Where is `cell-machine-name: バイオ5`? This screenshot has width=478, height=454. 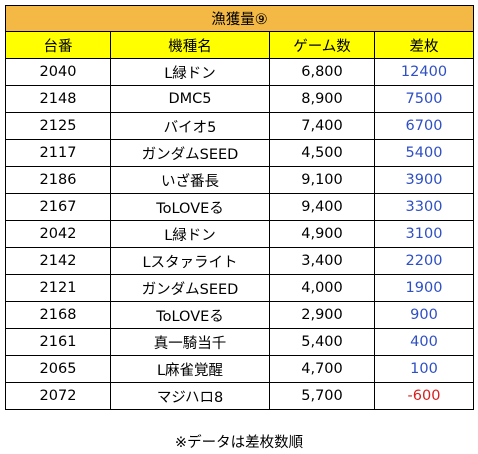 cell-machine-name: バイオ5 is located at coordinates (190, 126).